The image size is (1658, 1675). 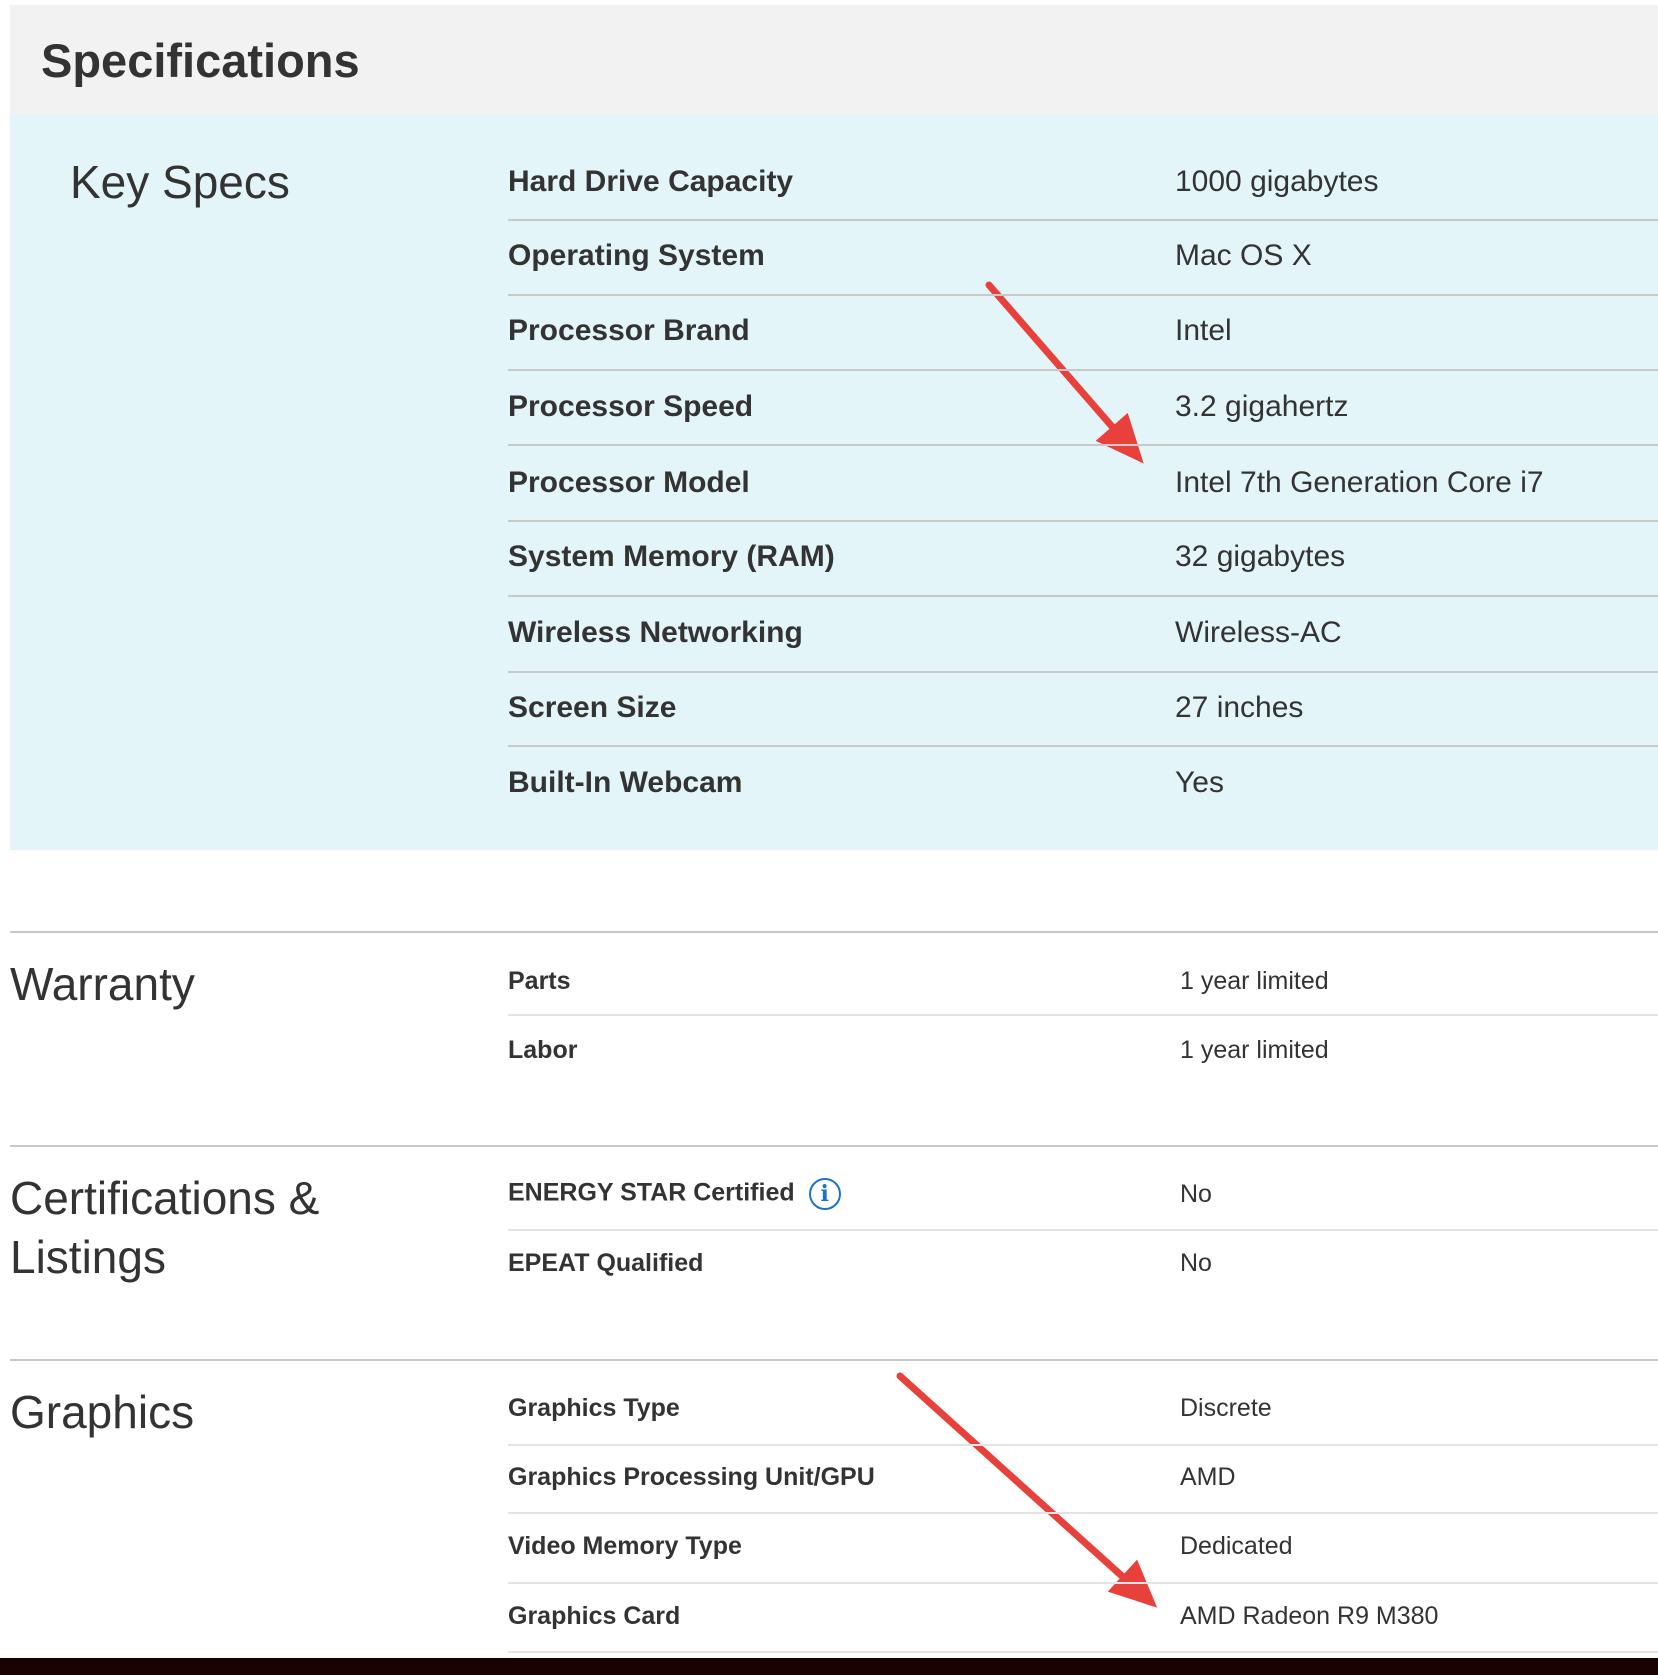 What do you see at coordinates (1199, 782) in the screenshot?
I see `spec-value: Yes` at bounding box center [1199, 782].